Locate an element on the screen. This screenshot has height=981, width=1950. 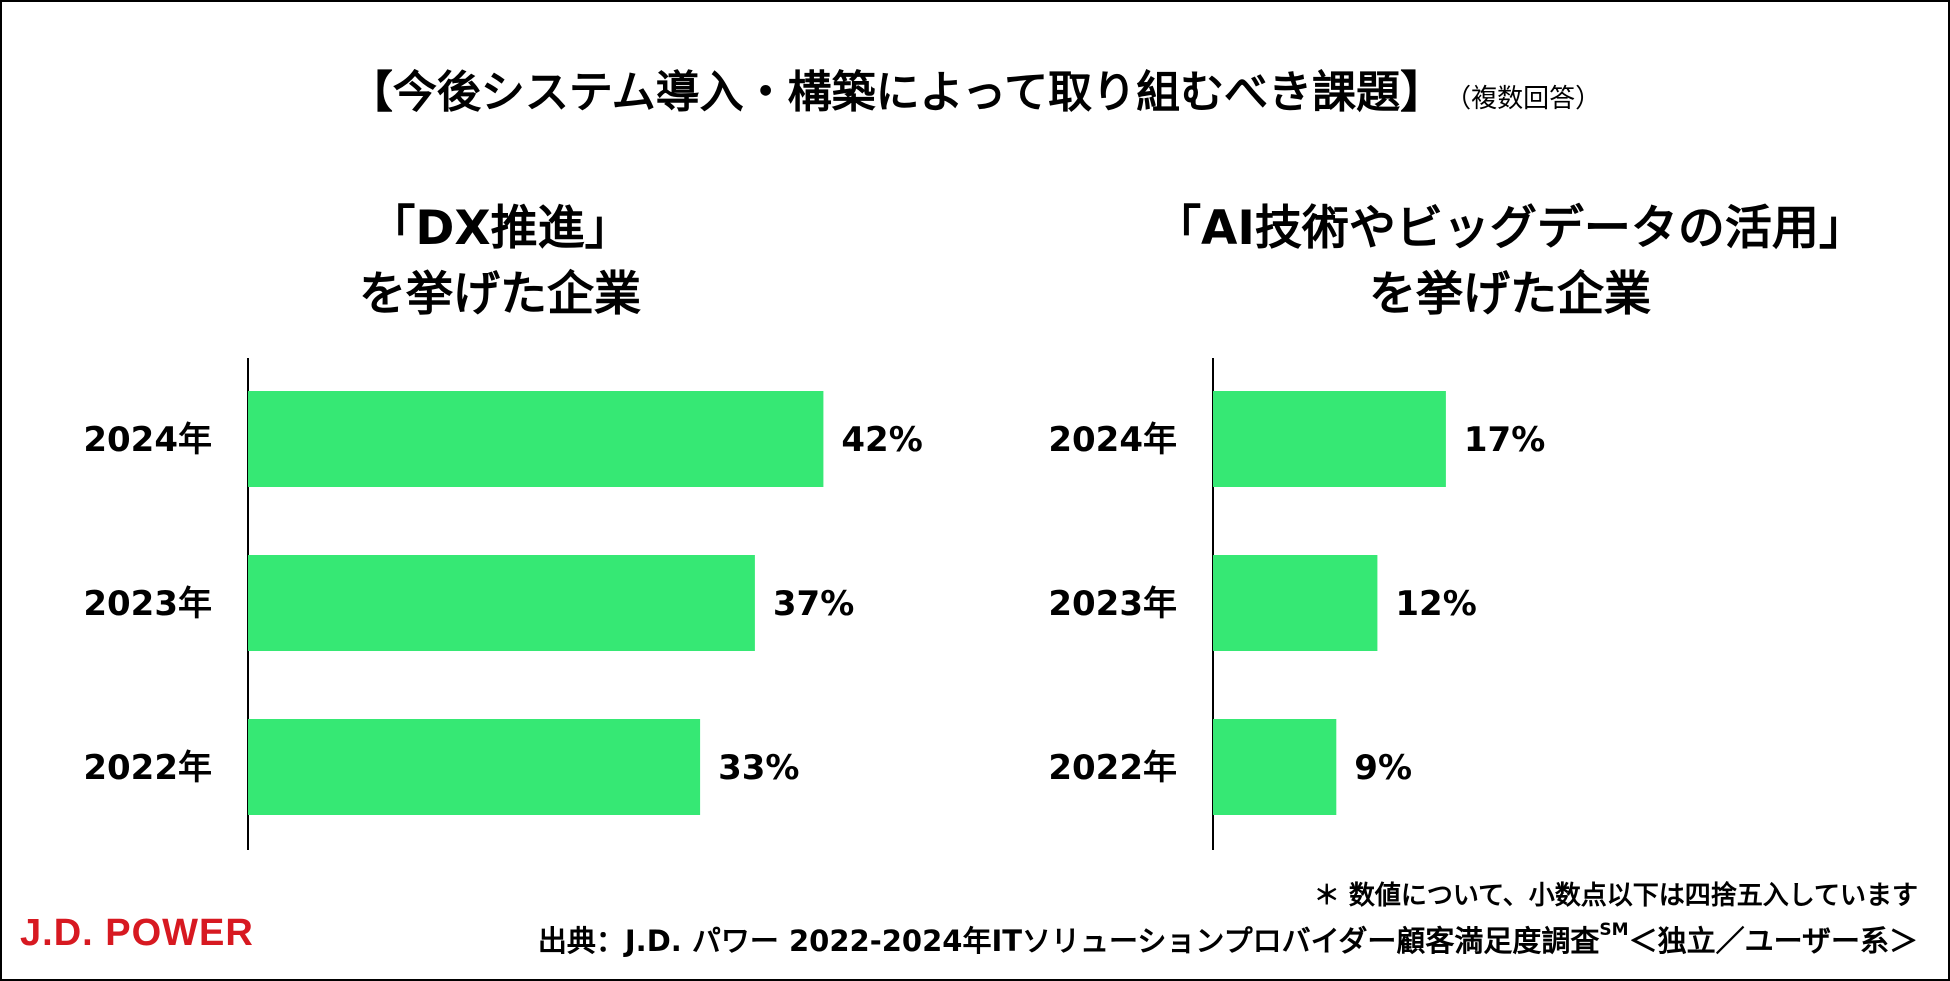
right-chart-title-line1: 「AI技術やビッグデータの活用」 is located at coordinates (1510, 228).